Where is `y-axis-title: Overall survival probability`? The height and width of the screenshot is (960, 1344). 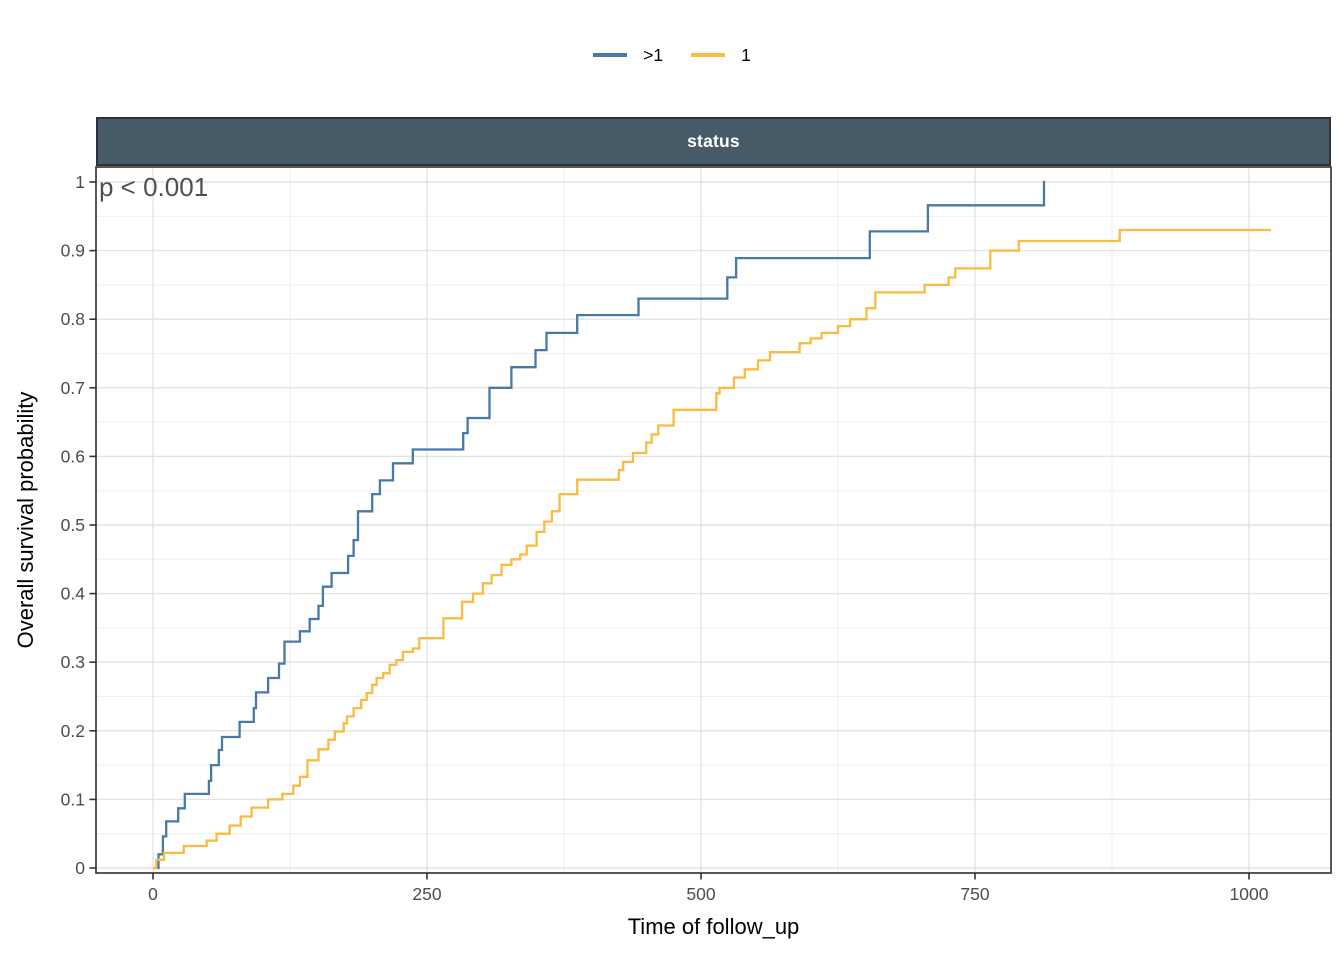
y-axis-title: Overall survival probability is located at coordinates (25, 520).